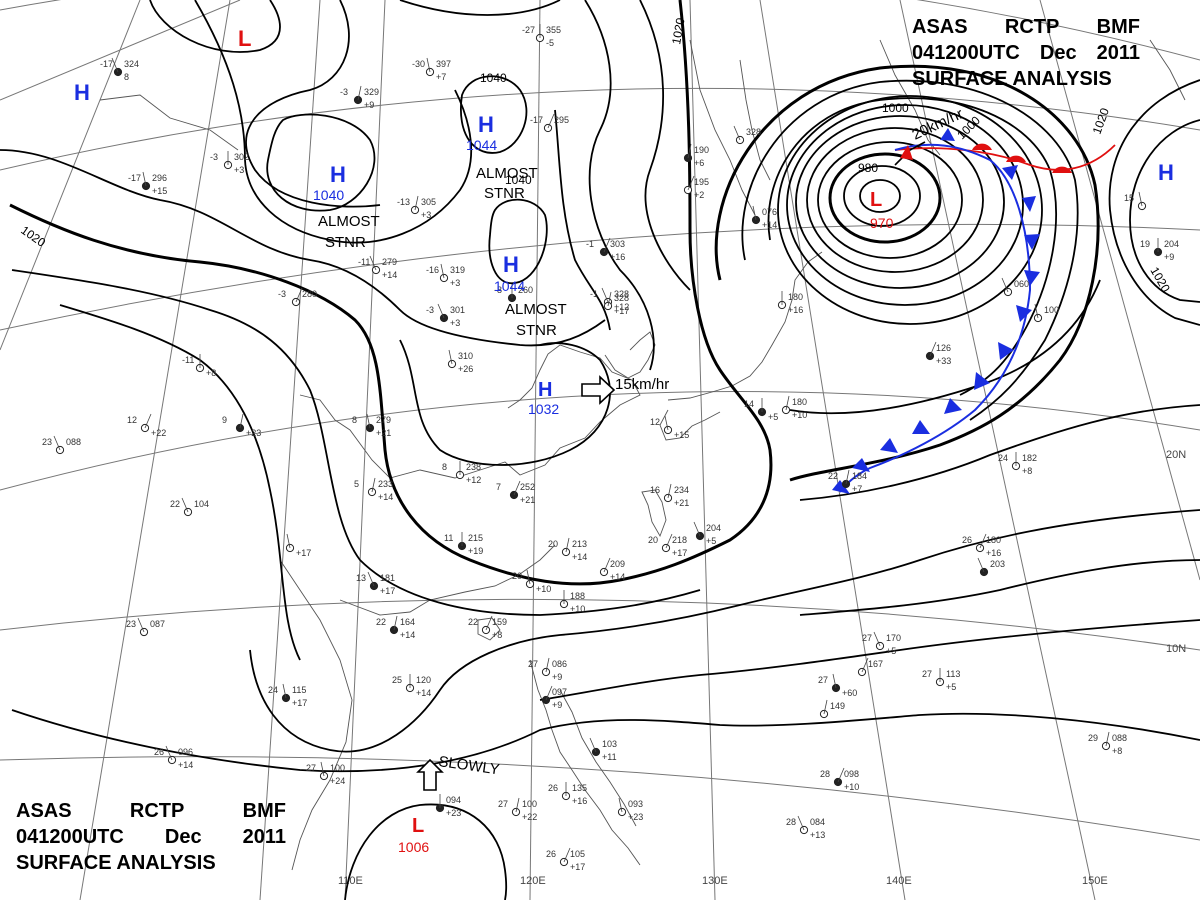 The width and height of the screenshot is (1200, 900). What do you see at coordinates (457, 310) in the screenshot?
I see `station-pressure: 301` at bounding box center [457, 310].